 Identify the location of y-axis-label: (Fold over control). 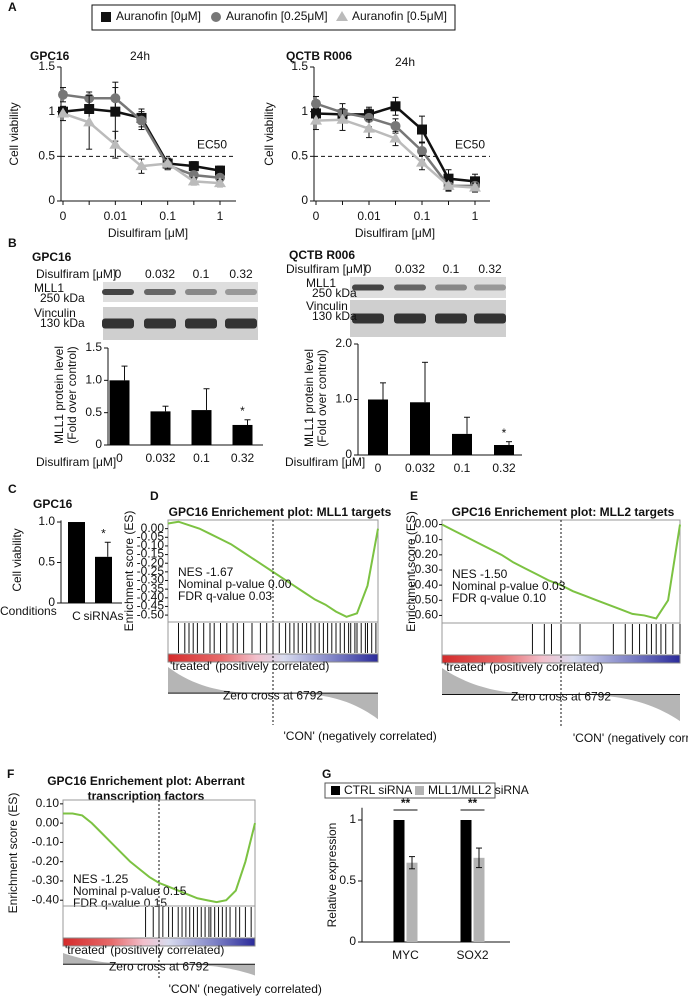
(72, 394).